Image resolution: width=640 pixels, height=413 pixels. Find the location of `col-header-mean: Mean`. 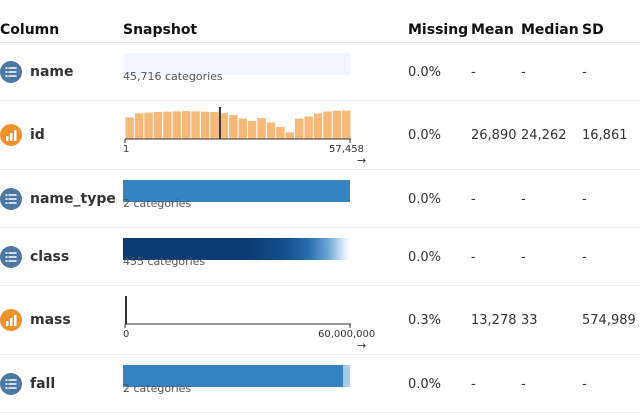

col-header-mean: Mean is located at coordinates (492, 30).